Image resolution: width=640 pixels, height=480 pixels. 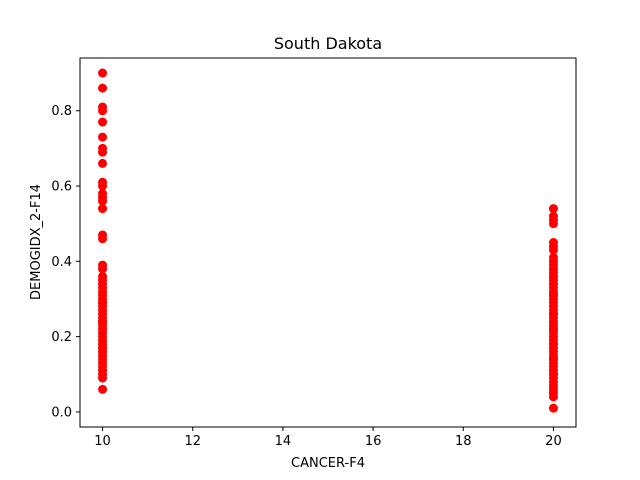 What do you see at coordinates (373, 441) in the screenshot?
I see `x-tick-label: 16` at bounding box center [373, 441].